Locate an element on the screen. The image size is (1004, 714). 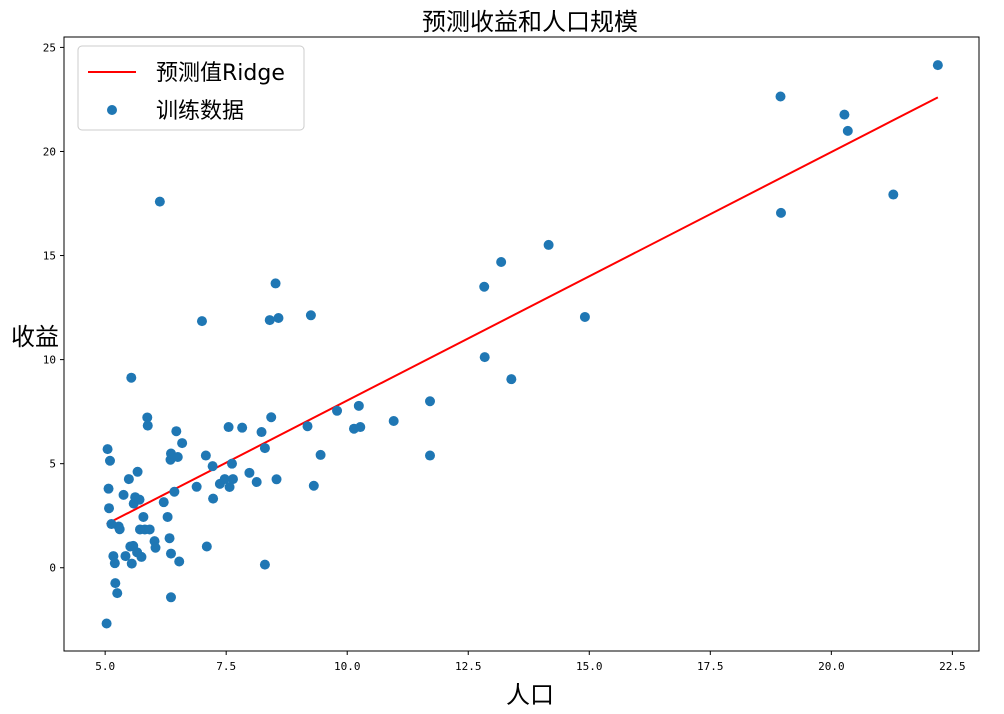
x-axis-ticks: 5.0 7.5 10.0 12.5 15.0 17.5 20.0 22.5 is located at coordinates (530, 662).